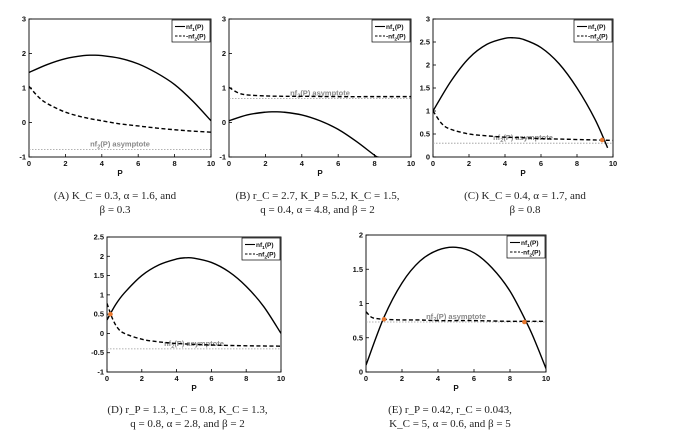 The image size is (700, 437). I want to click on caption-a: (A) K_C = 0.3, α = 1.6, and β = 0.3, so click(115, 203).